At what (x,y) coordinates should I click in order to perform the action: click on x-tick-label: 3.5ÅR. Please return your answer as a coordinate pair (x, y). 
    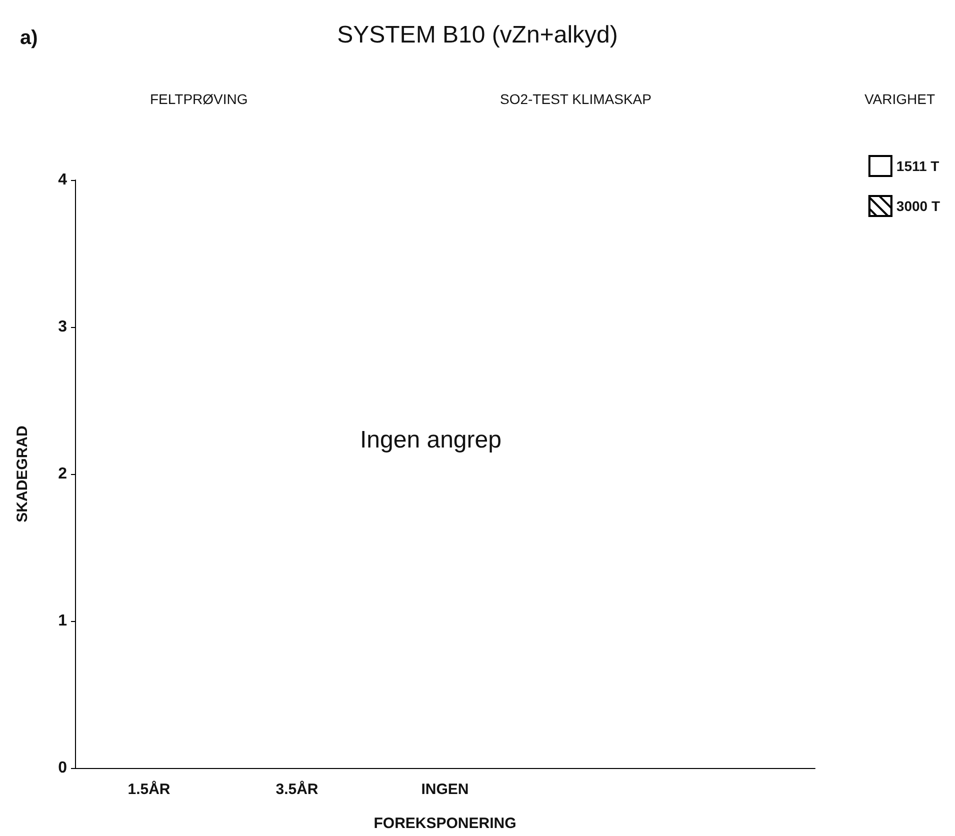
    Looking at the image, I should click on (297, 789).